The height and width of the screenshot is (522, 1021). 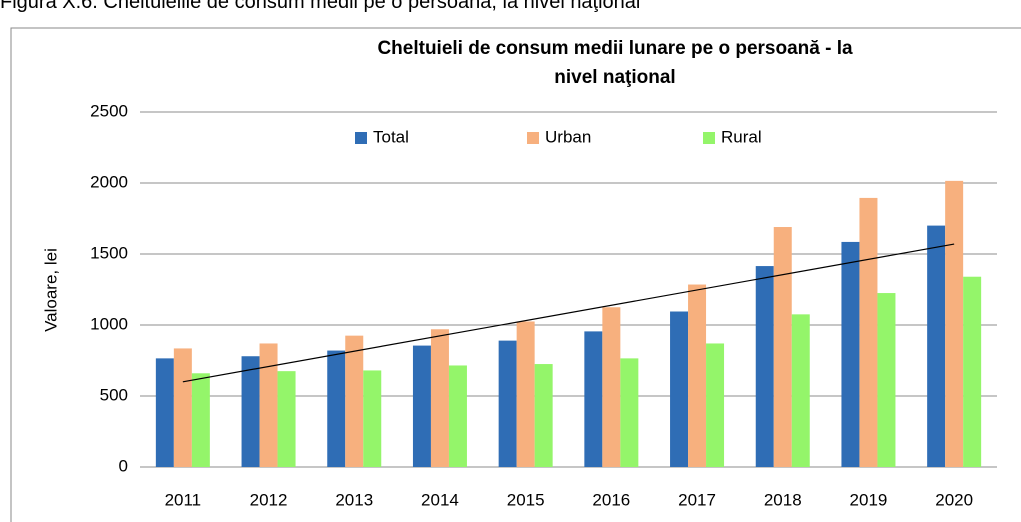 I want to click on legend-label: Urban, so click(x=568, y=136).